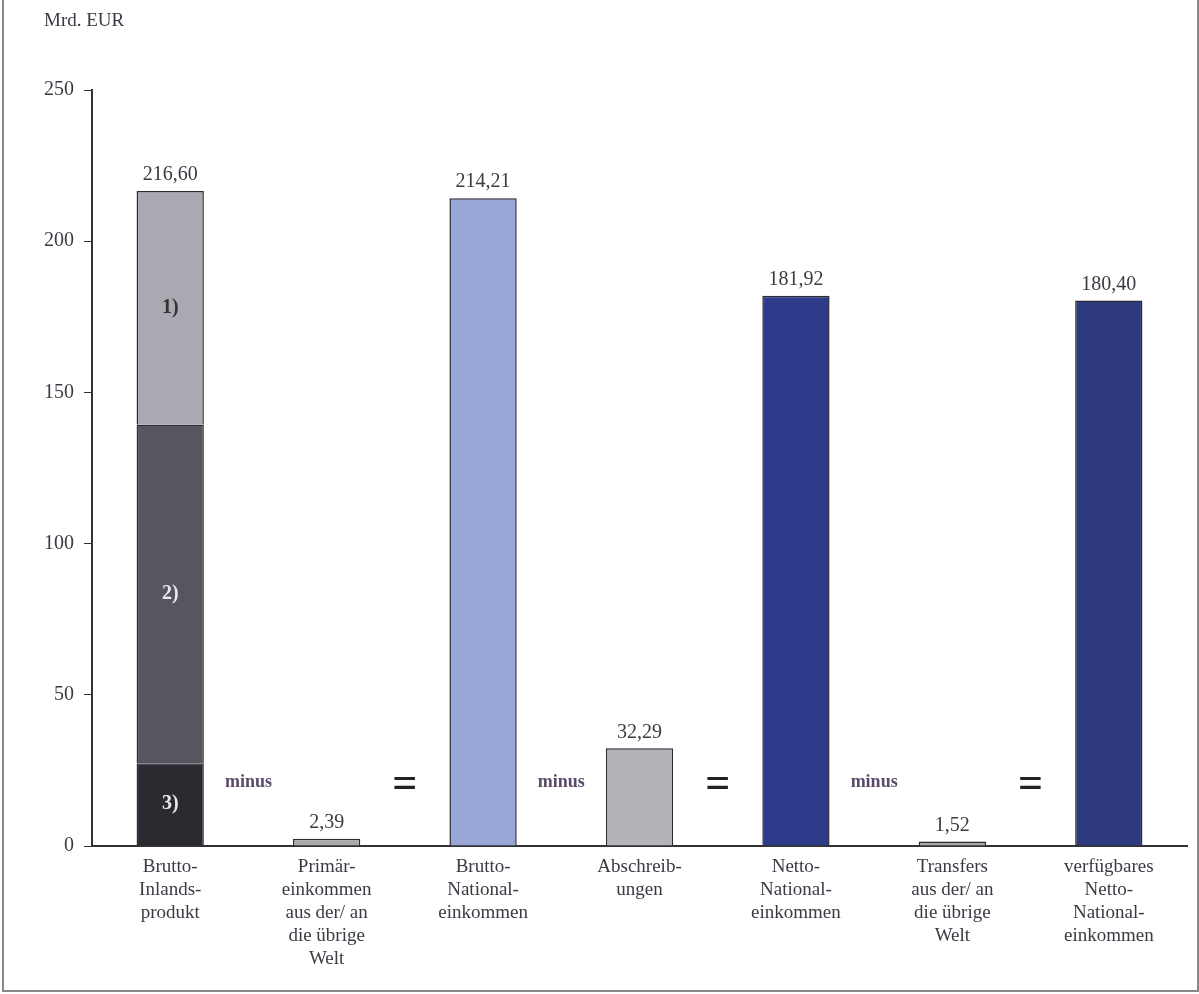 The width and height of the screenshot is (1199, 994). Describe the element at coordinates (483, 180) in the screenshot. I see `data-label: 214,21` at that location.